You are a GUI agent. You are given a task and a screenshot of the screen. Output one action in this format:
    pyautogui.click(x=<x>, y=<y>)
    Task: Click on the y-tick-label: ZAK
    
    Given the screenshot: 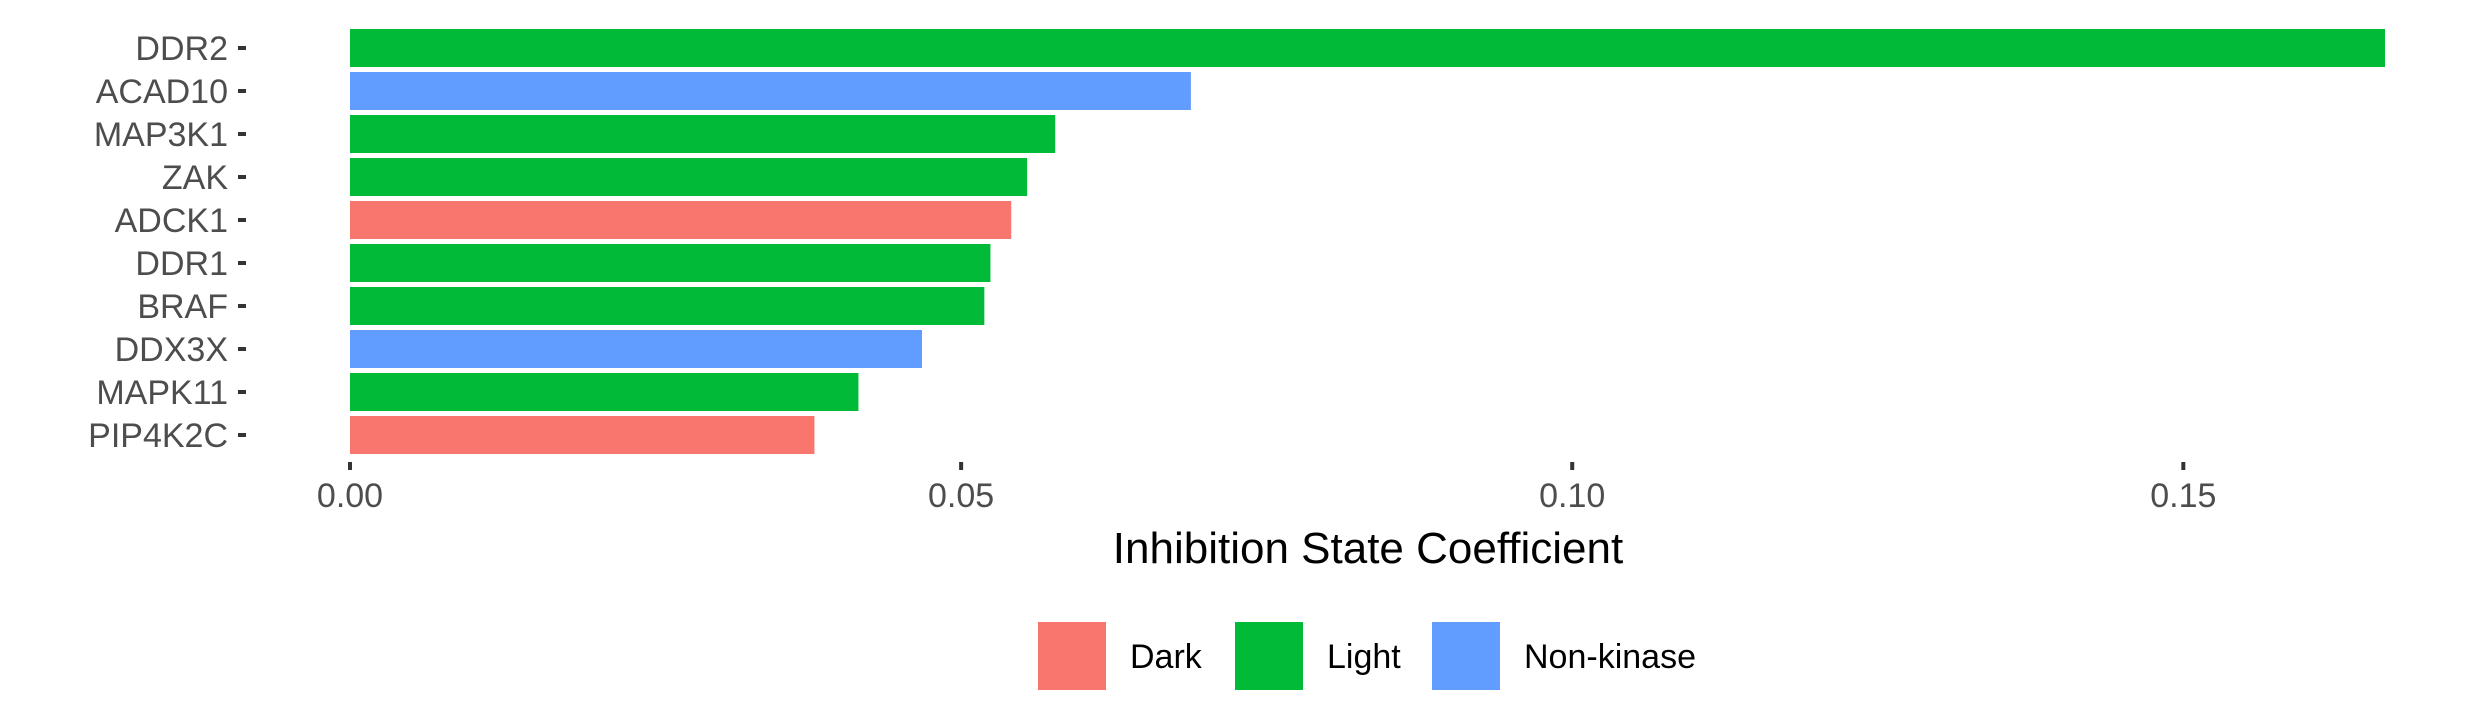 What is the action you would take?
    pyautogui.click(x=195, y=178)
    